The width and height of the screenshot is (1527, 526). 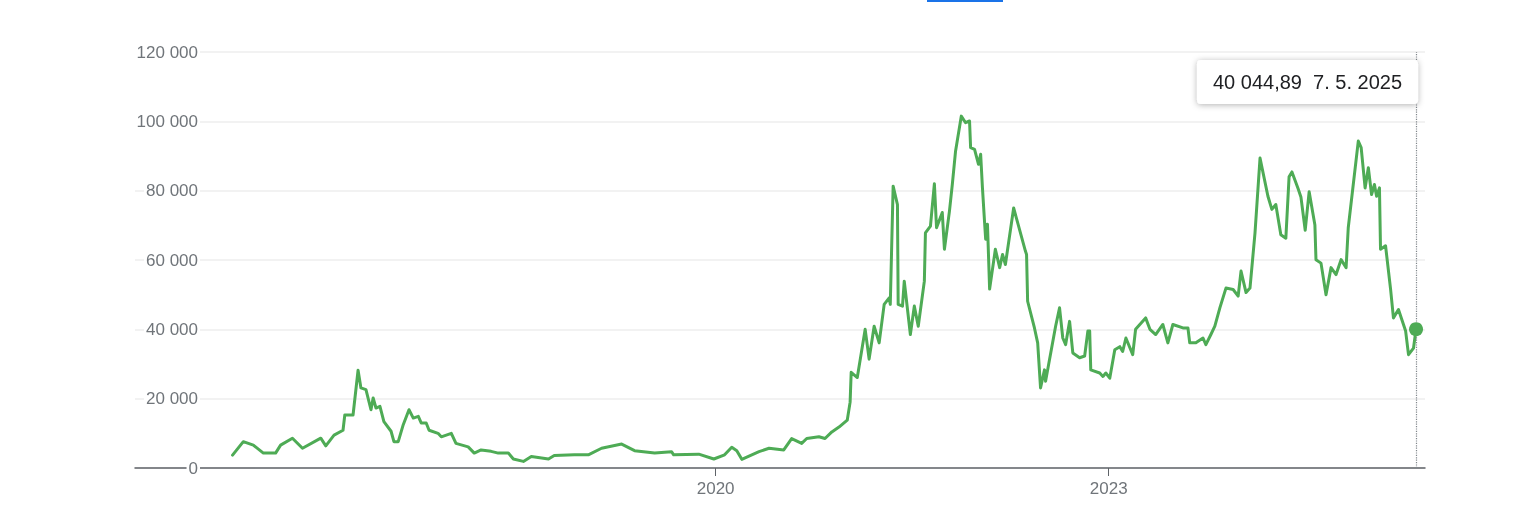 What do you see at coordinates (167, 121) in the screenshot?
I see `y-tick-label: 100 000` at bounding box center [167, 121].